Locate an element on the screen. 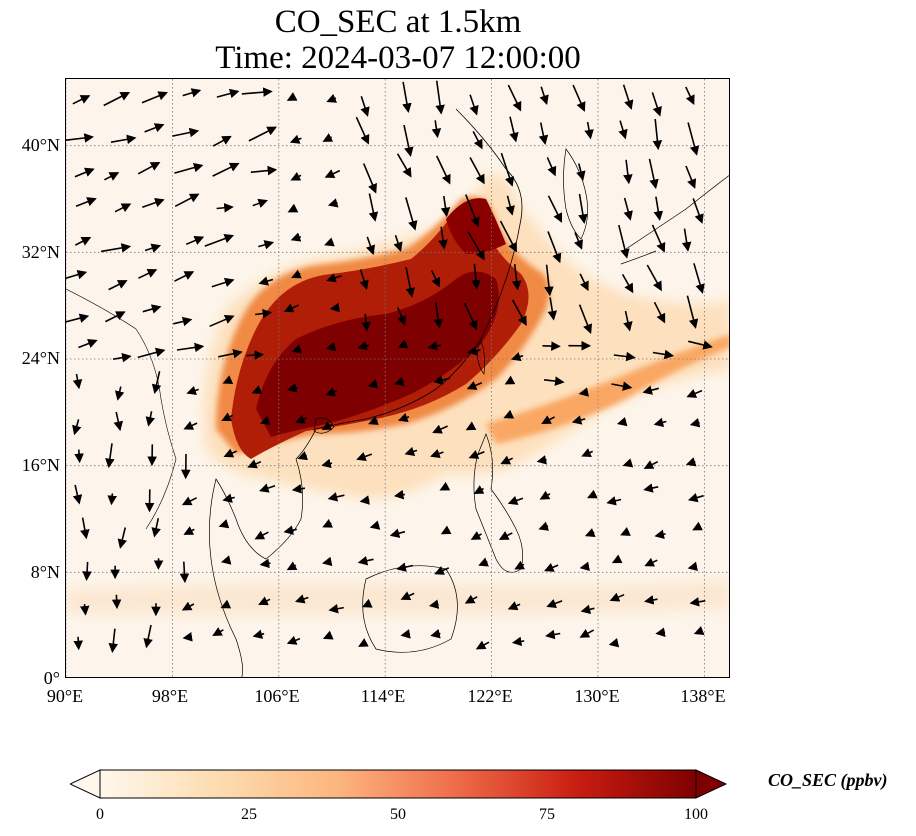 The width and height of the screenshot is (916, 836). lat-label-0: 0° is located at coordinates (51, 678).